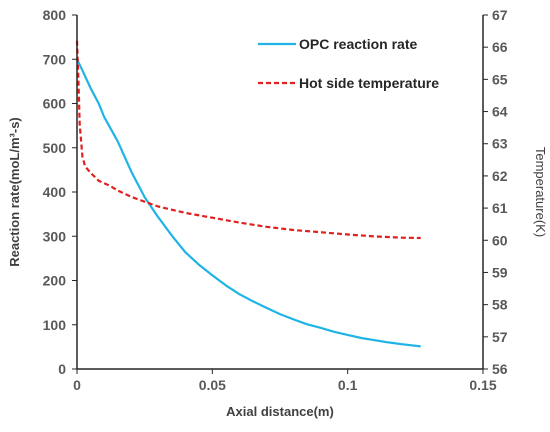  What do you see at coordinates (500, 272) in the screenshot?
I see `y2-tick-label: 59` at bounding box center [500, 272].